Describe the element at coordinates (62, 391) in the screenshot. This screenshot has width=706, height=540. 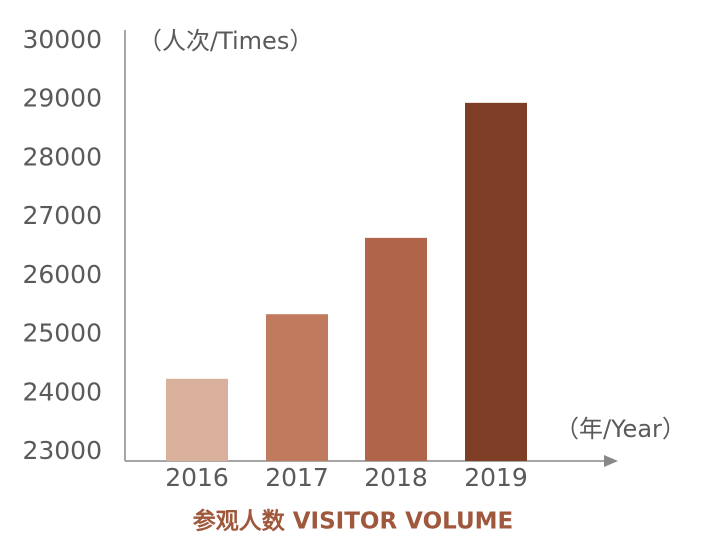
I see `y-tick-label: 24000` at that location.